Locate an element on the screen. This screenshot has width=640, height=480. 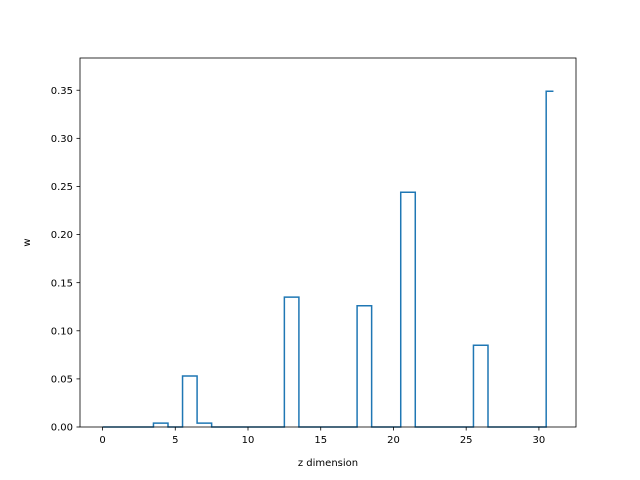
y-tick-label: 0.30 is located at coordinates (62, 139).